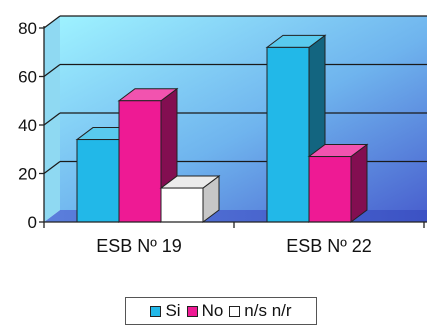  What do you see at coordinates (27, 28) in the screenshot?
I see `y-tick-label: 80` at bounding box center [27, 28].